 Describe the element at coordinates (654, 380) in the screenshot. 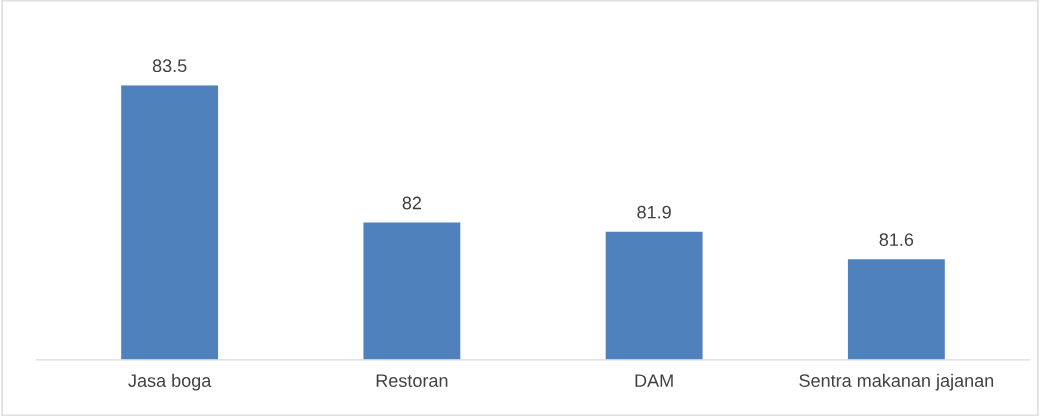

I see `x-tick-label: DAM` at that location.